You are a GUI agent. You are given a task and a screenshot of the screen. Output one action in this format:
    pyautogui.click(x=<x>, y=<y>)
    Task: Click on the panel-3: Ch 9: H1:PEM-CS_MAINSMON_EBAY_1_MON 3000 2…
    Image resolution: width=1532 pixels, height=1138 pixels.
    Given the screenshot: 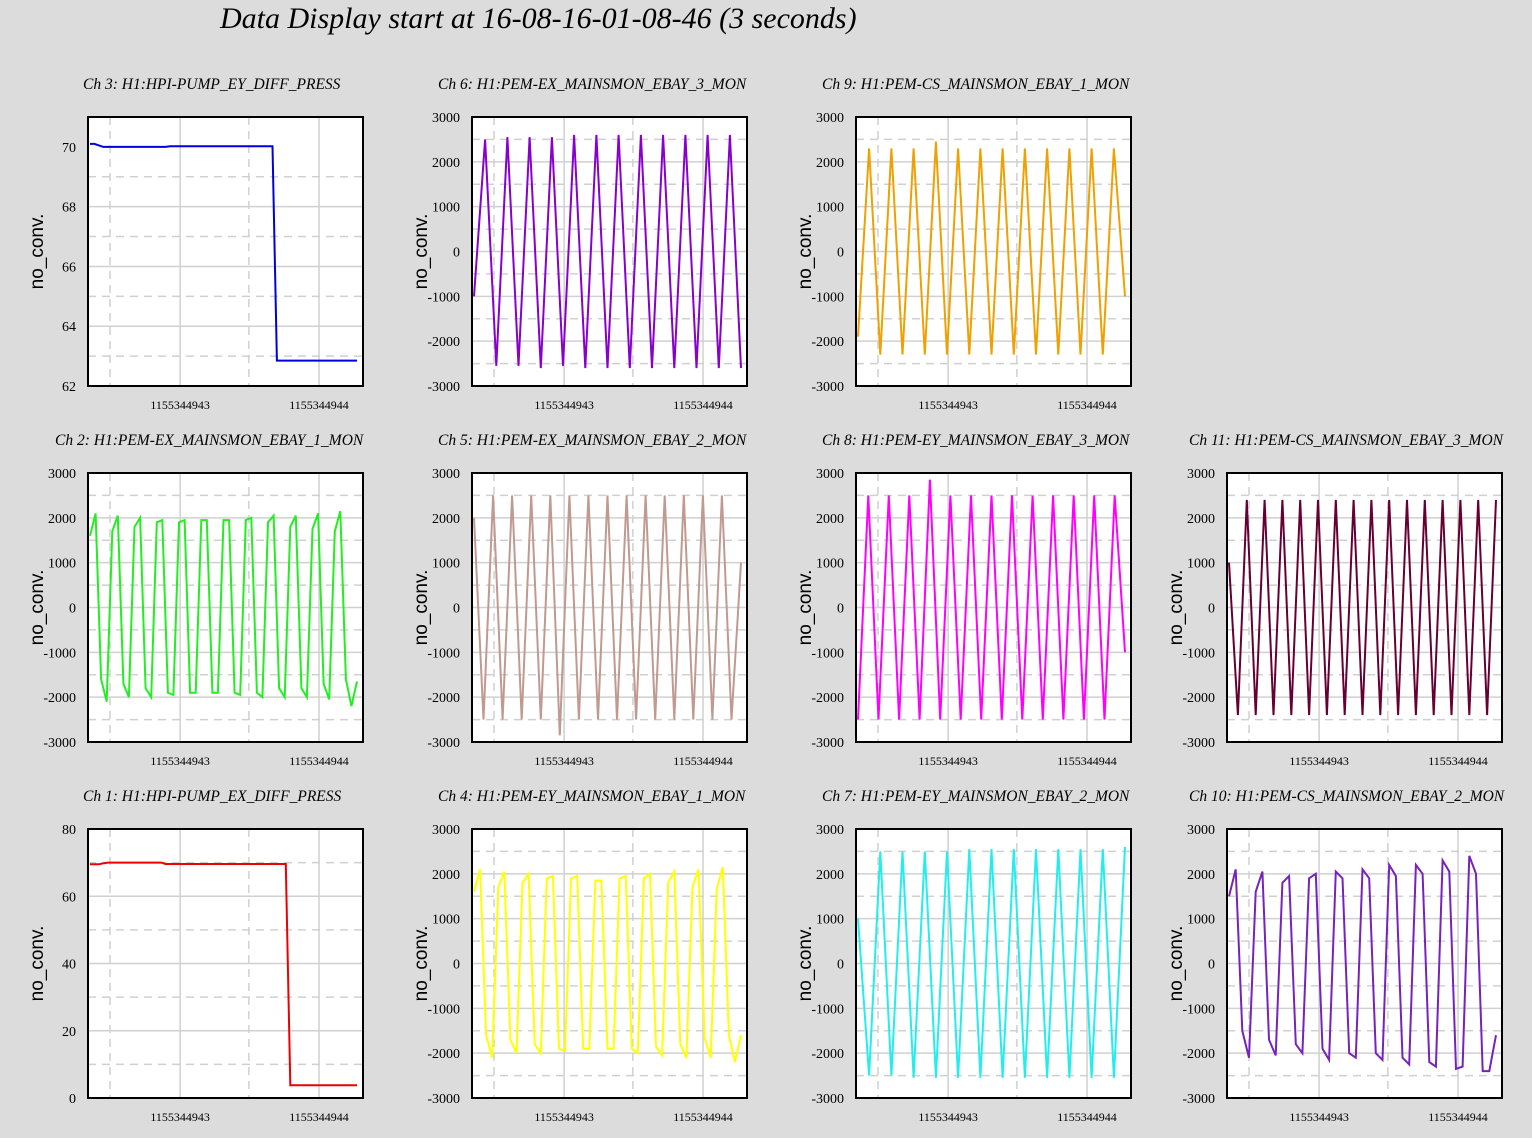 What is the action you would take?
    pyautogui.click(x=963, y=244)
    